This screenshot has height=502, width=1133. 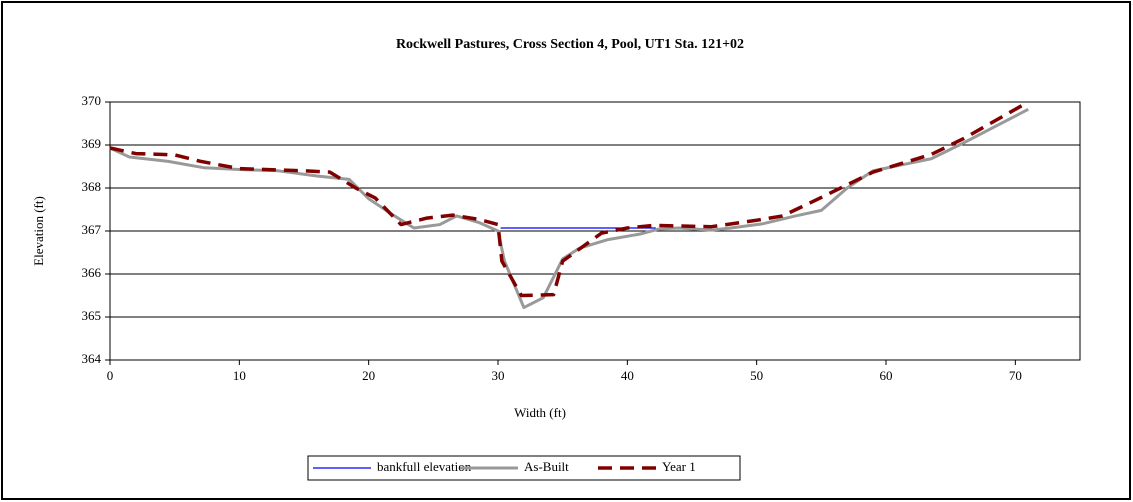 What do you see at coordinates (92, 272) in the screenshot?
I see `y-tick-label: 366` at bounding box center [92, 272].